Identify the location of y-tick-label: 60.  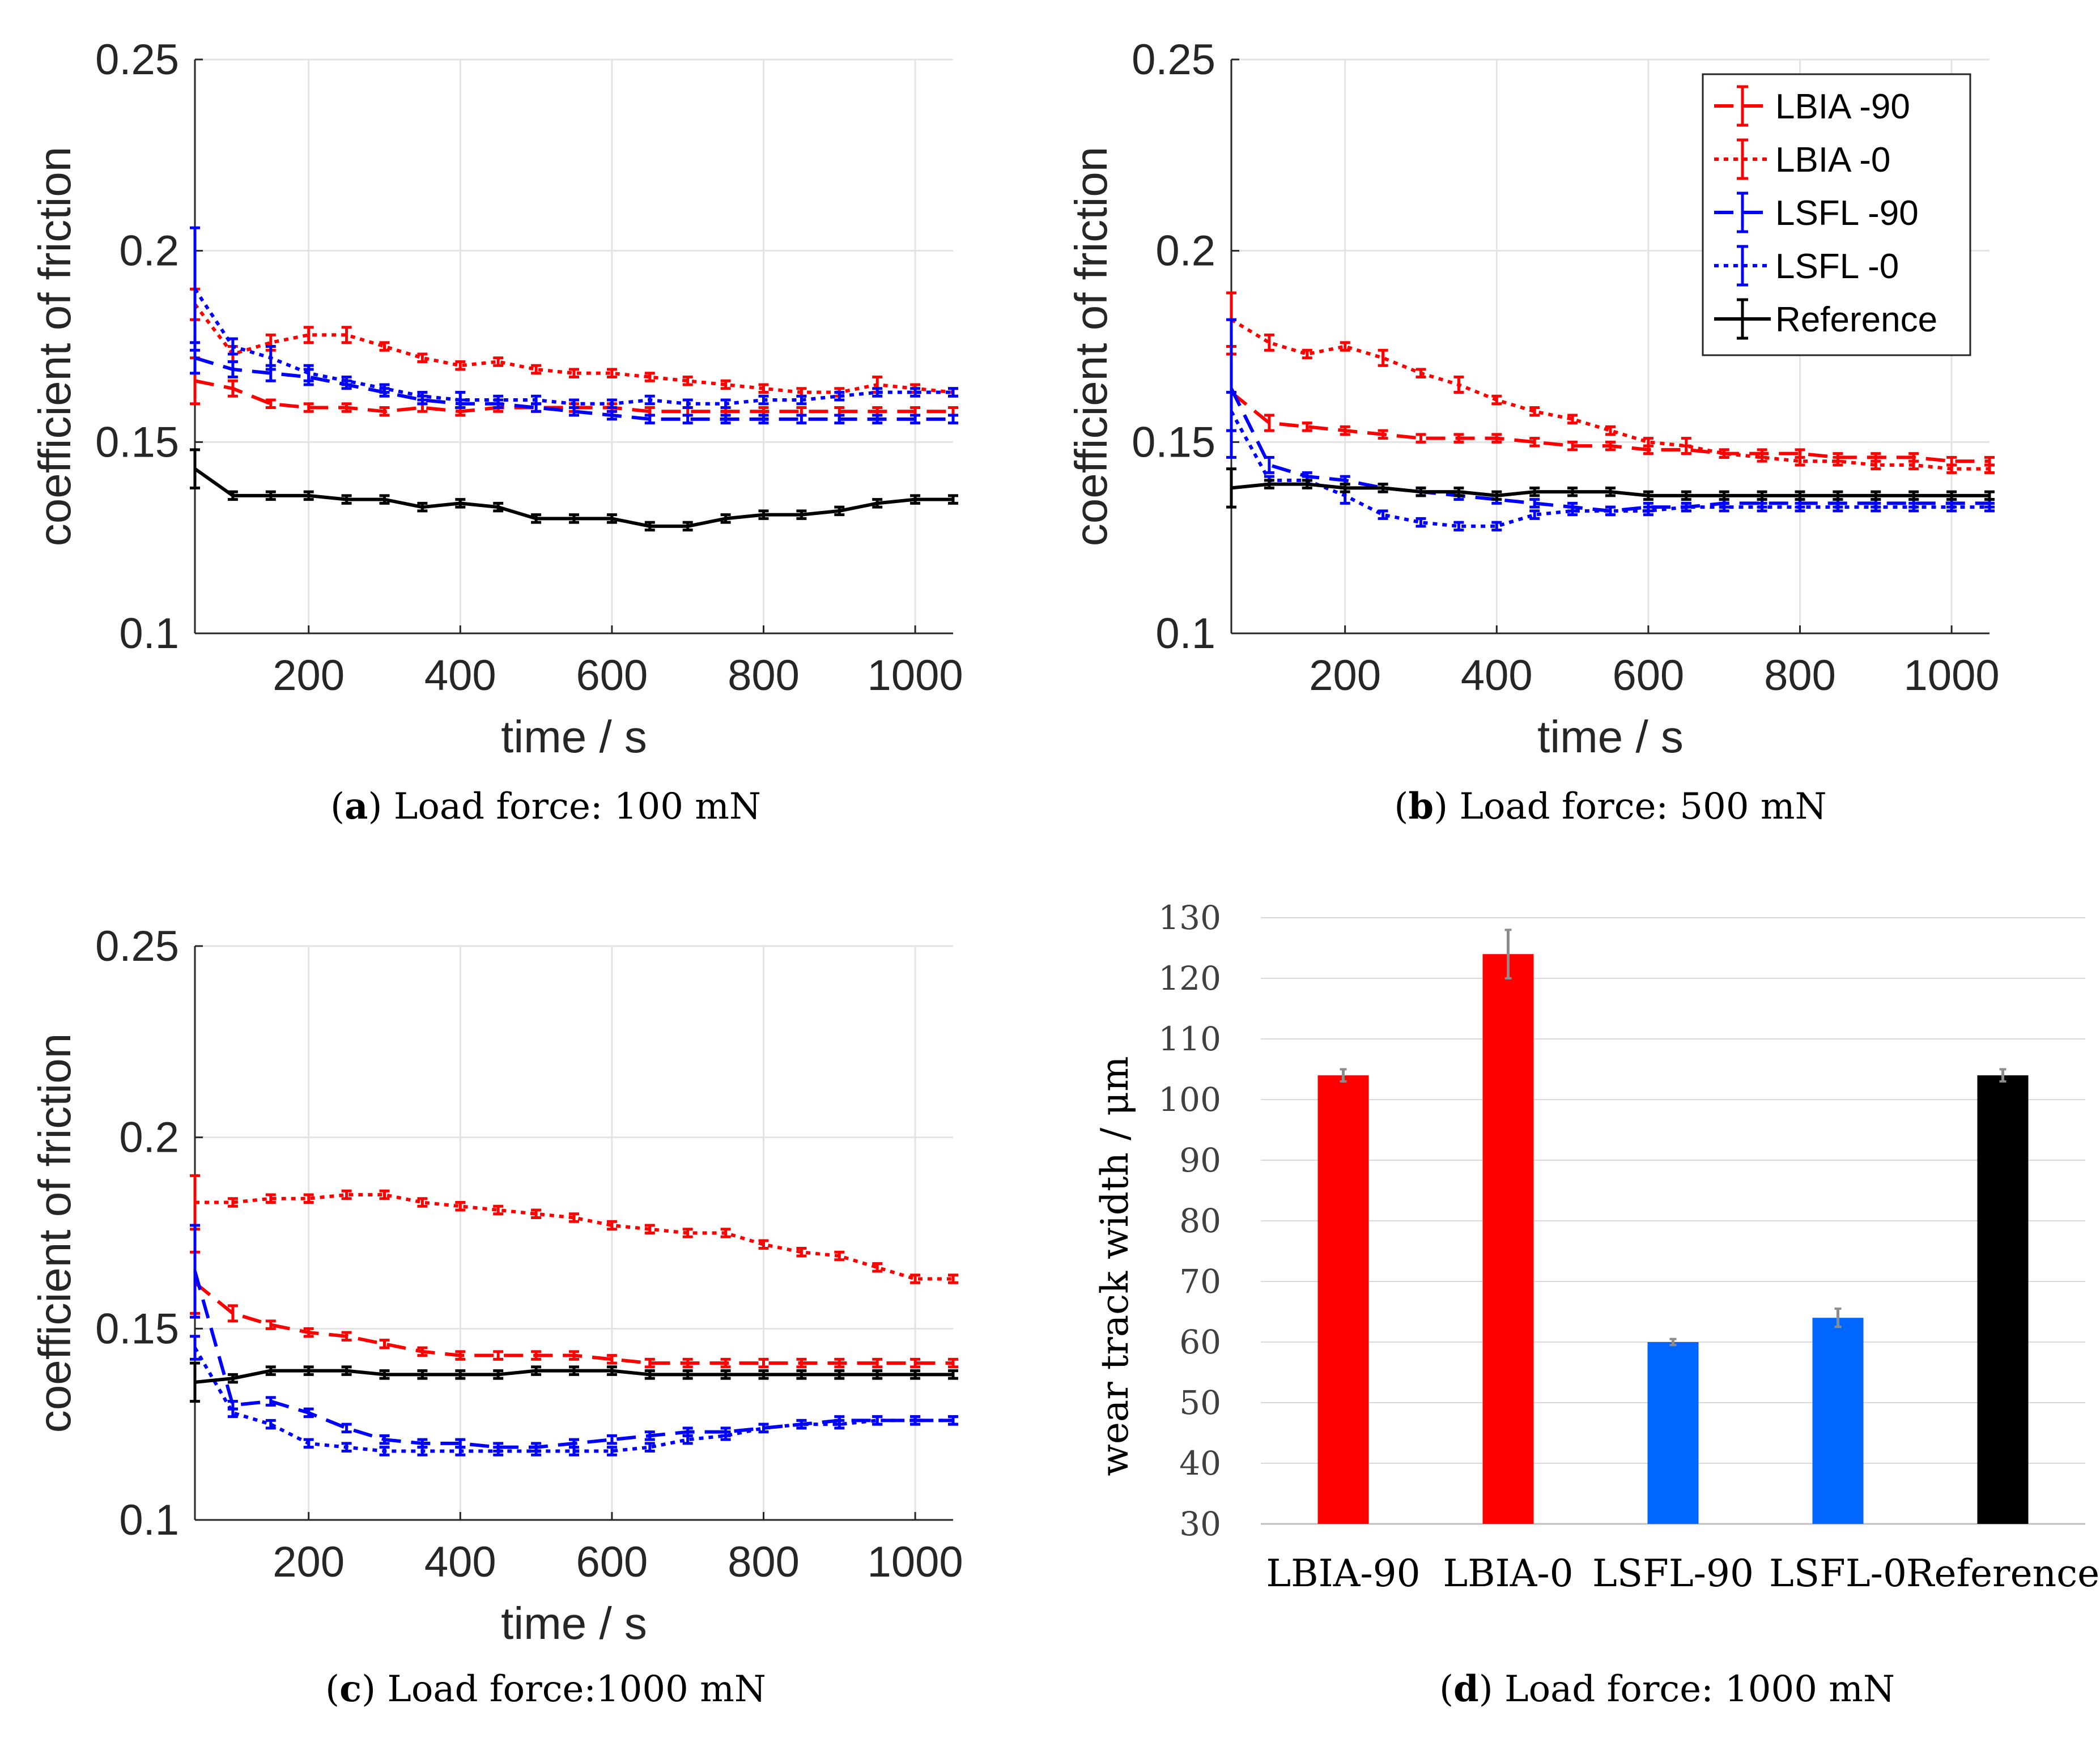
(1200, 1342).